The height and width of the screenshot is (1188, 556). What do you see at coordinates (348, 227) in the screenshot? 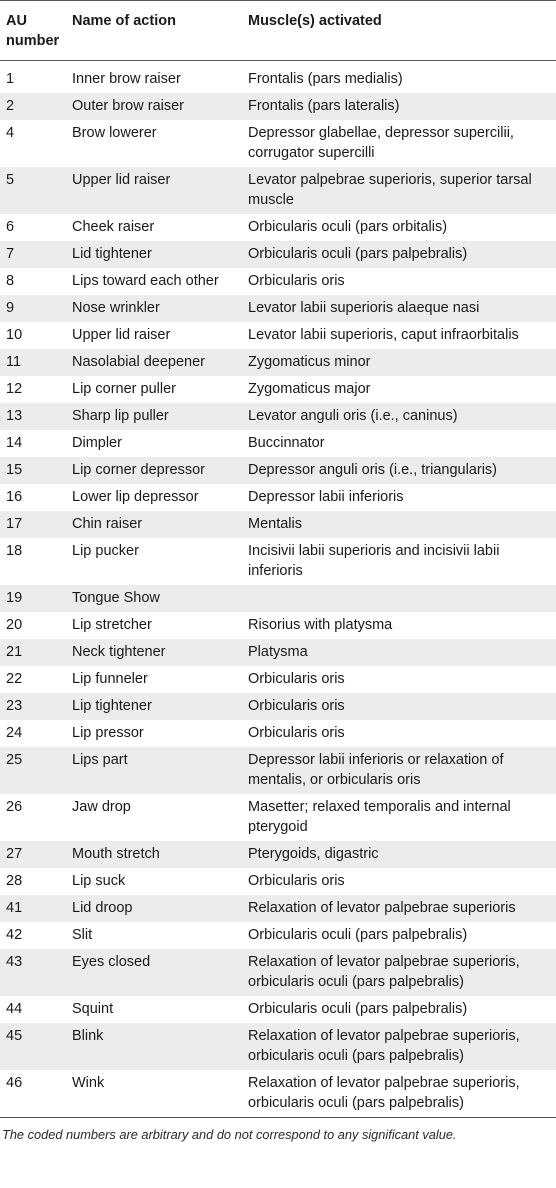
I see `muscle-cell: Orbicularis oculi (pars orbitalis)` at bounding box center [348, 227].